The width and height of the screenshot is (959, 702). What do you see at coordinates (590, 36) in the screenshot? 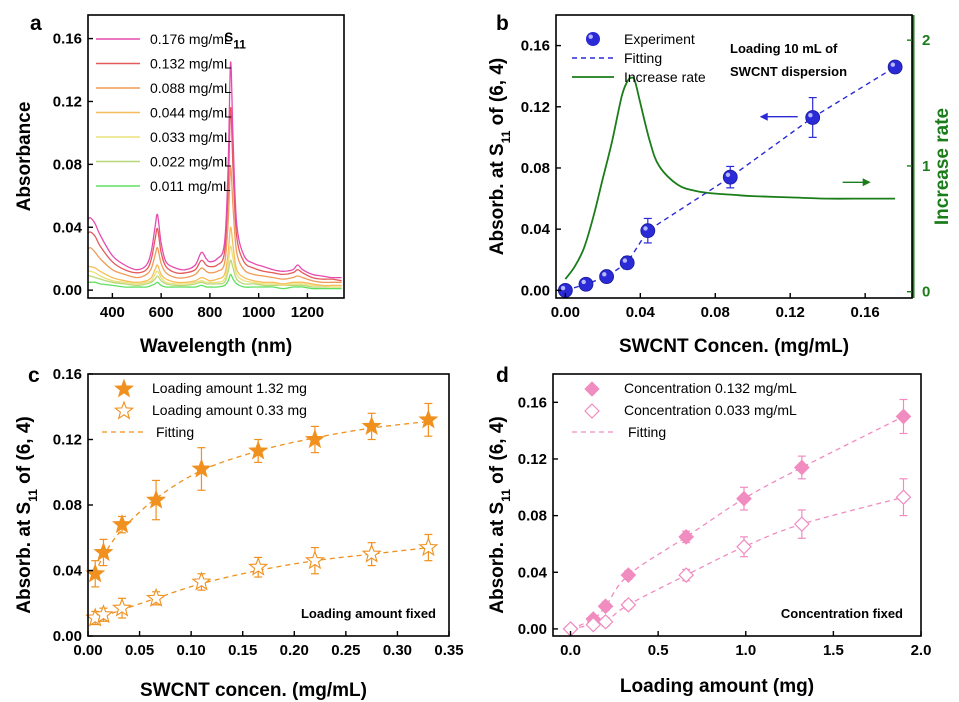
I see `legend-experiment-marker-highlight` at bounding box center [590, 36].